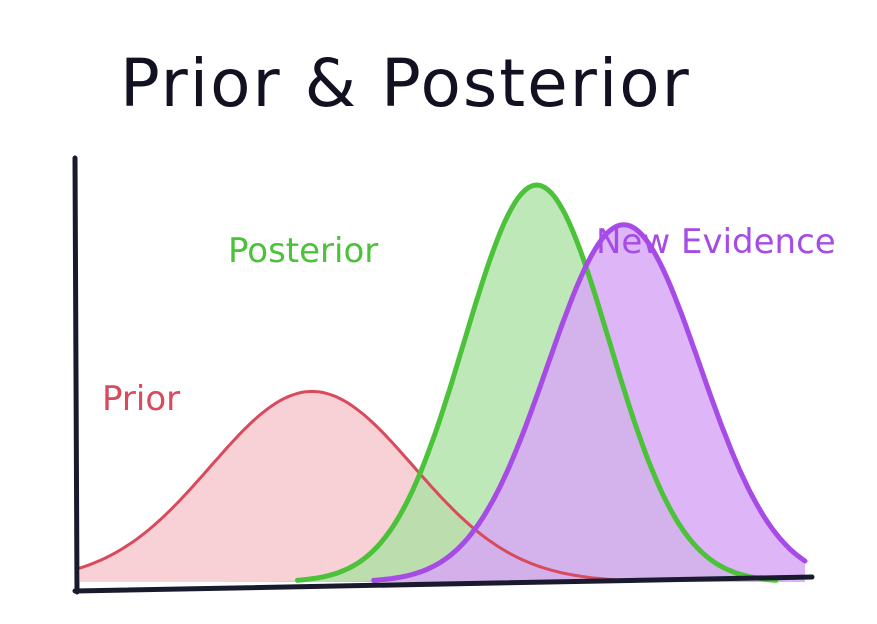 This screenshot has height=624, width=877. What do you see at coordinates (141, 399) in the screenshot?
I see `prior-label: Prior` at bounding box center [141, 399].